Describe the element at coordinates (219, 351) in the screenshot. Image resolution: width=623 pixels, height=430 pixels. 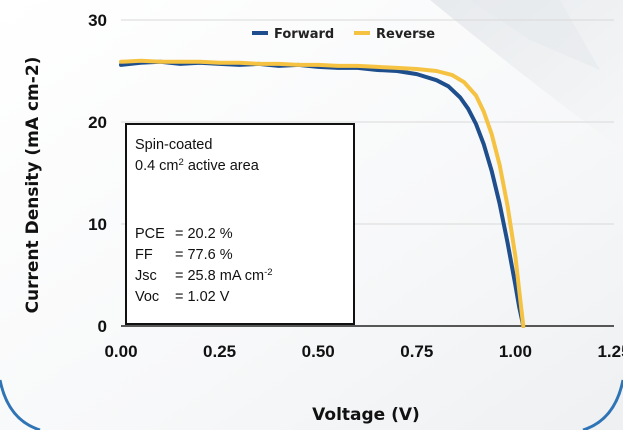
I see `x-tick-label: 0.25` at that location.